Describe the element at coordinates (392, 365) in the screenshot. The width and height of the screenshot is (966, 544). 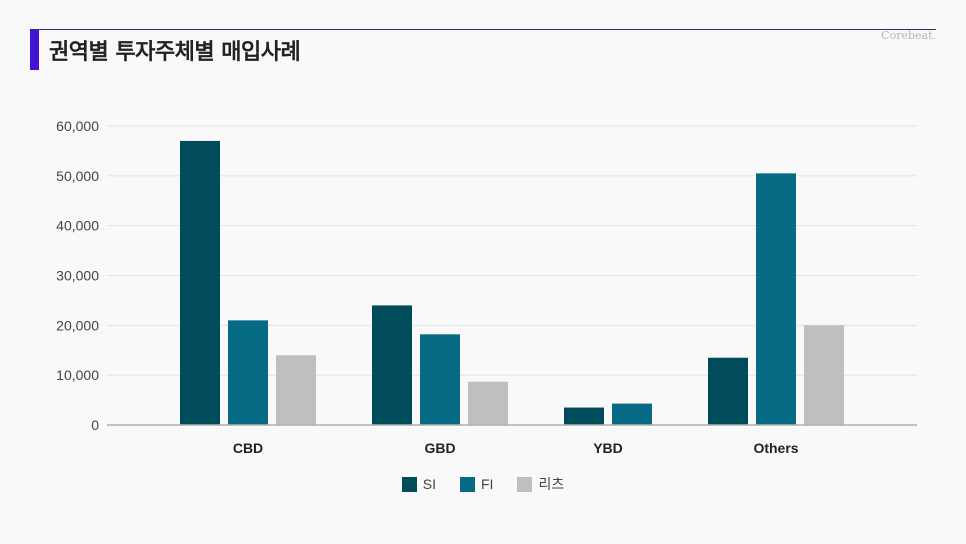
I see `bar-SI-GBD` at that location.